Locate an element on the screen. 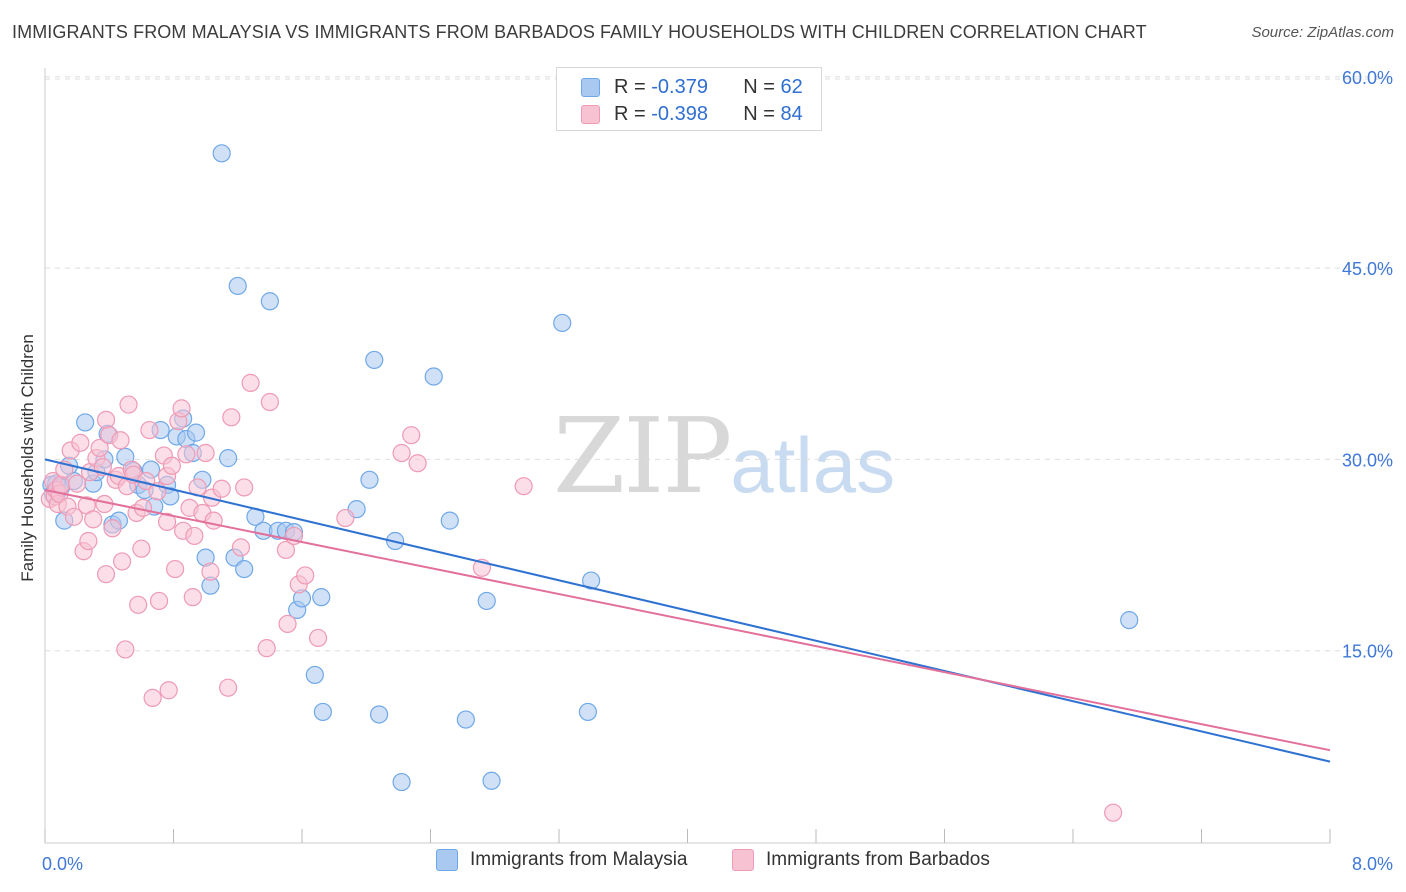 The image size is (1406, 892). y-axis-label: Family Households with Children is located at coordinates (27, 458).